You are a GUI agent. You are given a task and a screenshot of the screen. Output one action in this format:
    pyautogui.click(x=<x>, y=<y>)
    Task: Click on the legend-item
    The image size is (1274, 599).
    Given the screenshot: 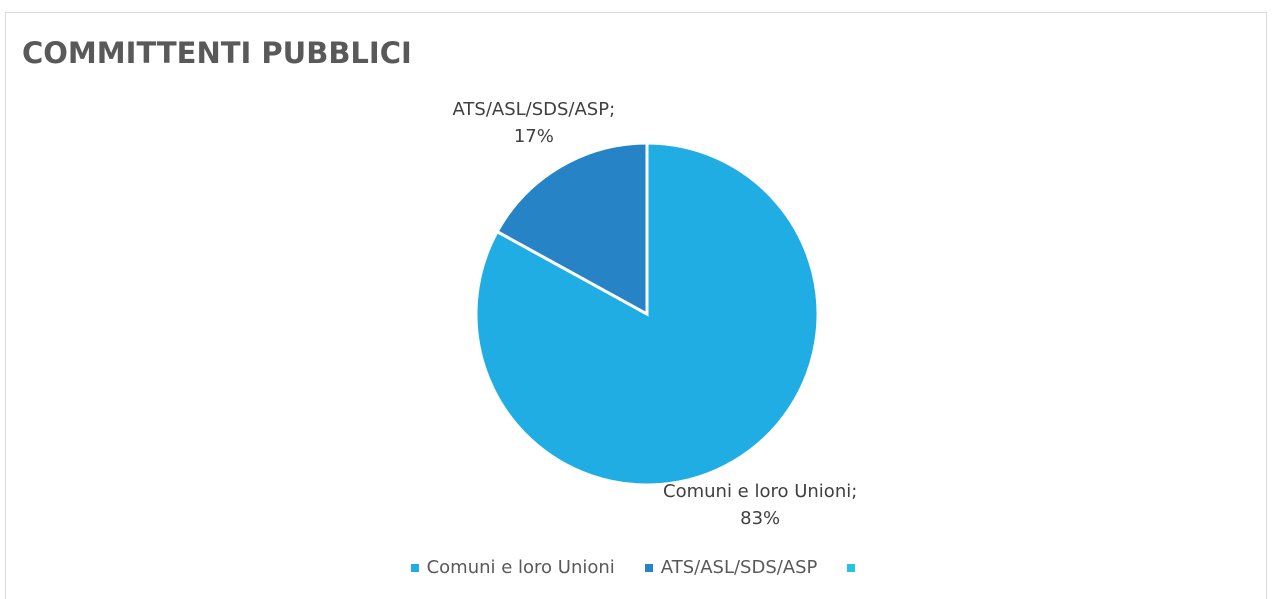 What is the action you would take?
    pyautogui.click(x=855, y=567)
    